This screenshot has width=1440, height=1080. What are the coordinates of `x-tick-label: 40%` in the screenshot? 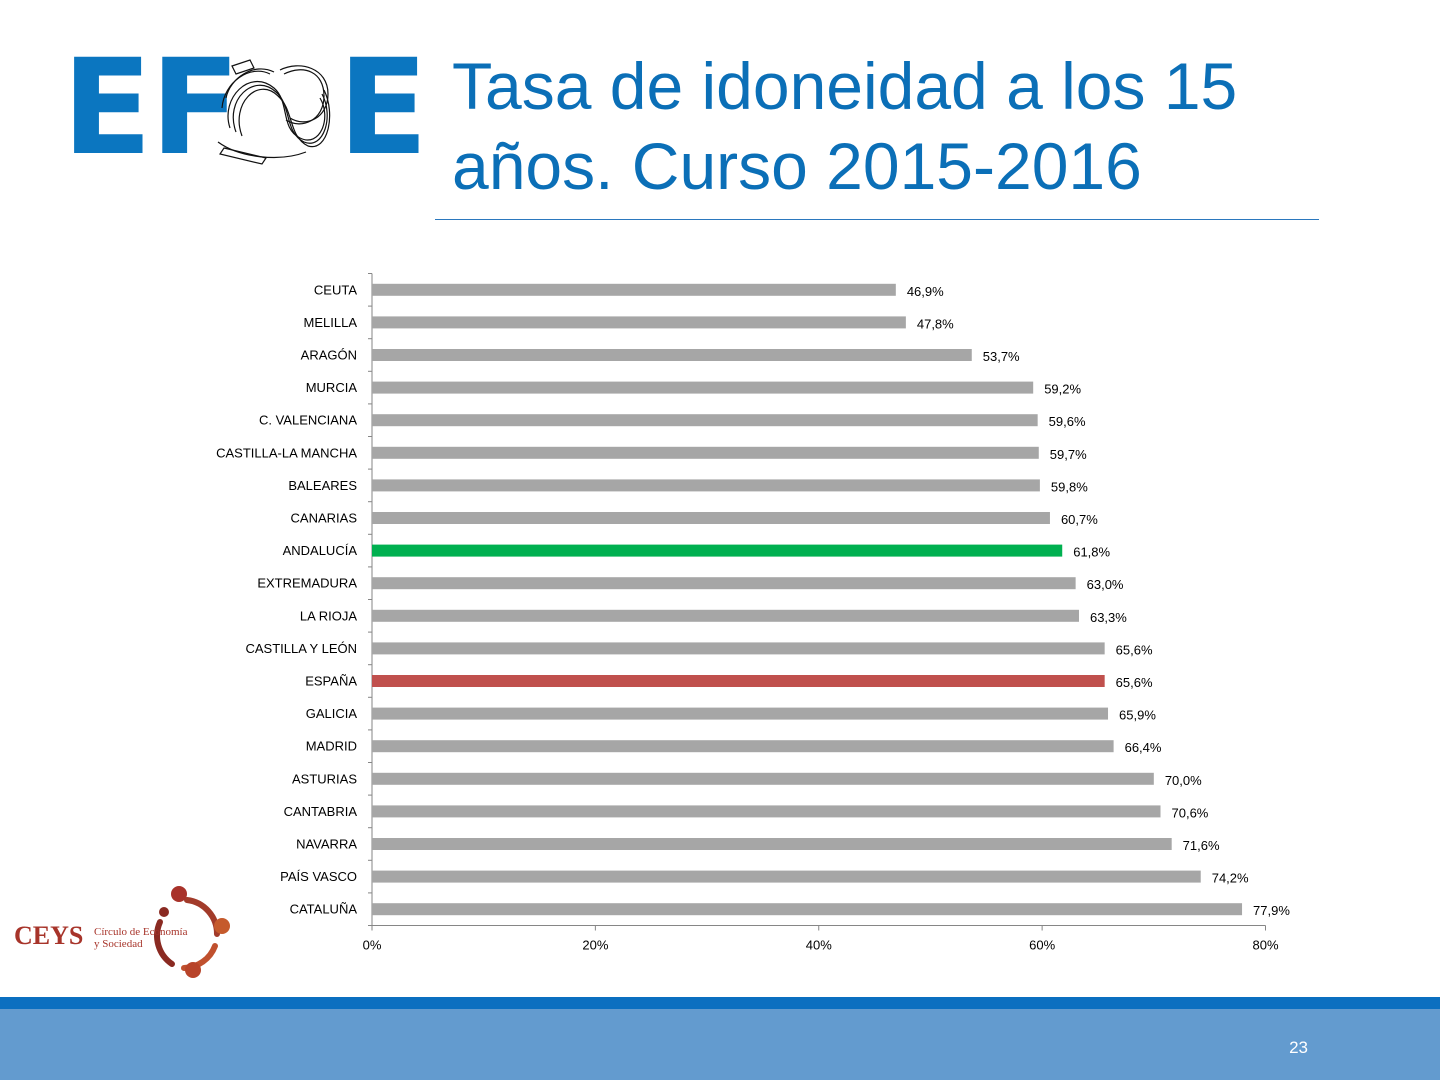 It's located at (819, 945).